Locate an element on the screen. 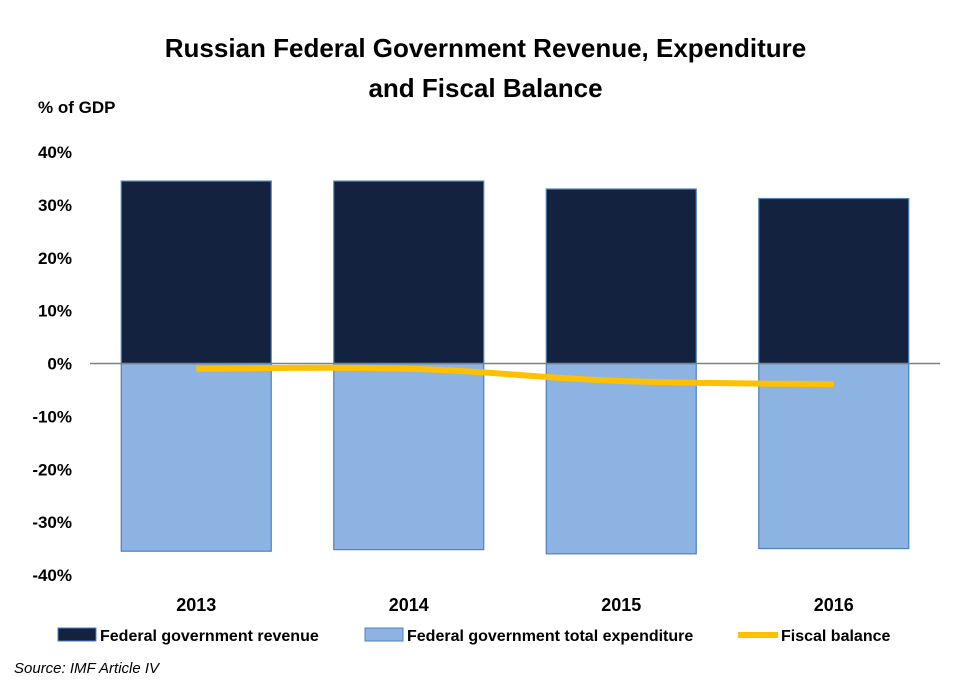 The image size is (971, 688). legend-revenue-label: Federal government revenue is located at coordinates (209, 636).